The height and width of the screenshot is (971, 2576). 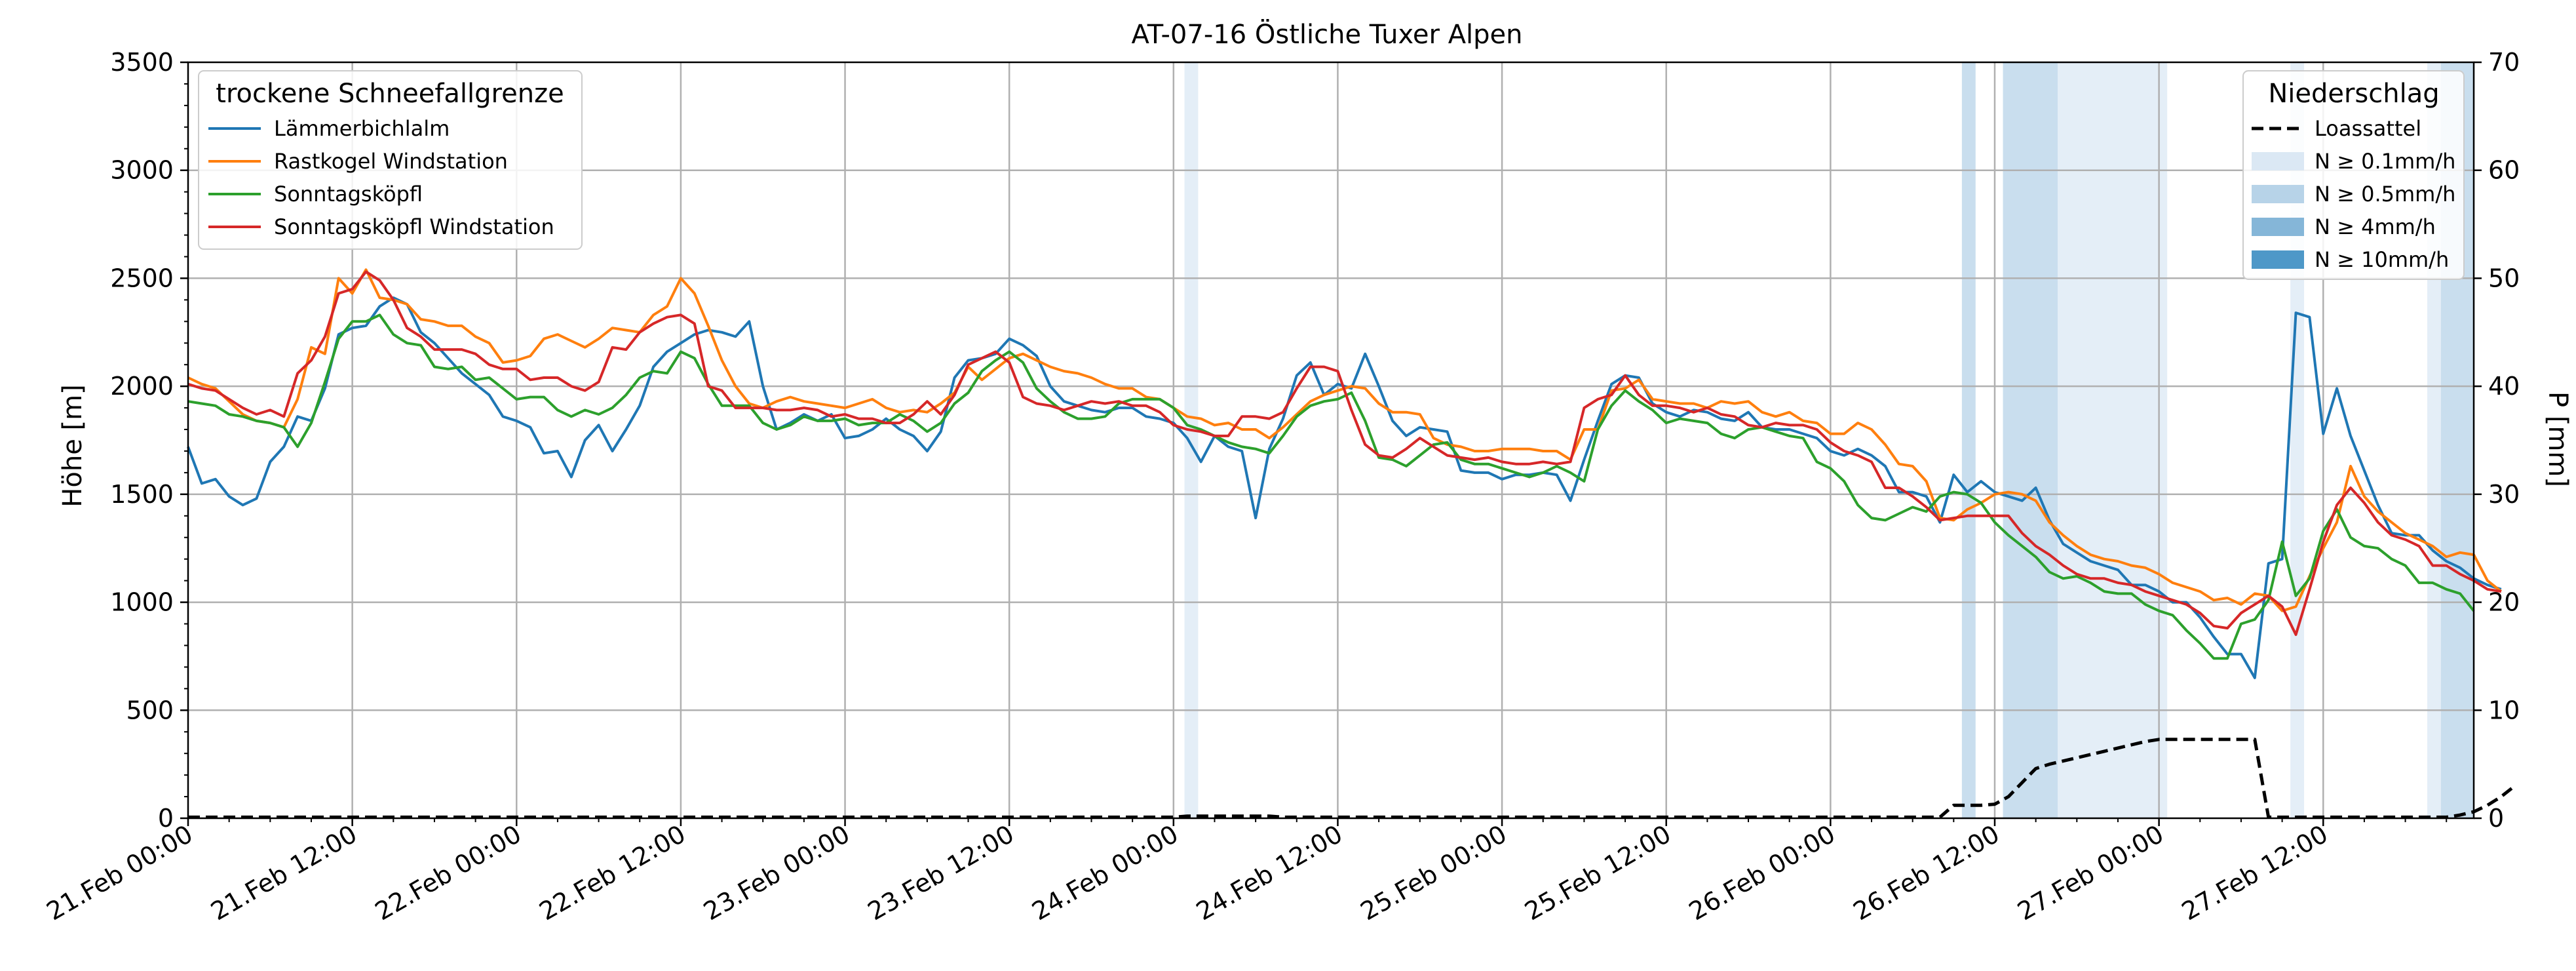 I want to click on y-tick-label: 1500, so click(x=142, y=494).